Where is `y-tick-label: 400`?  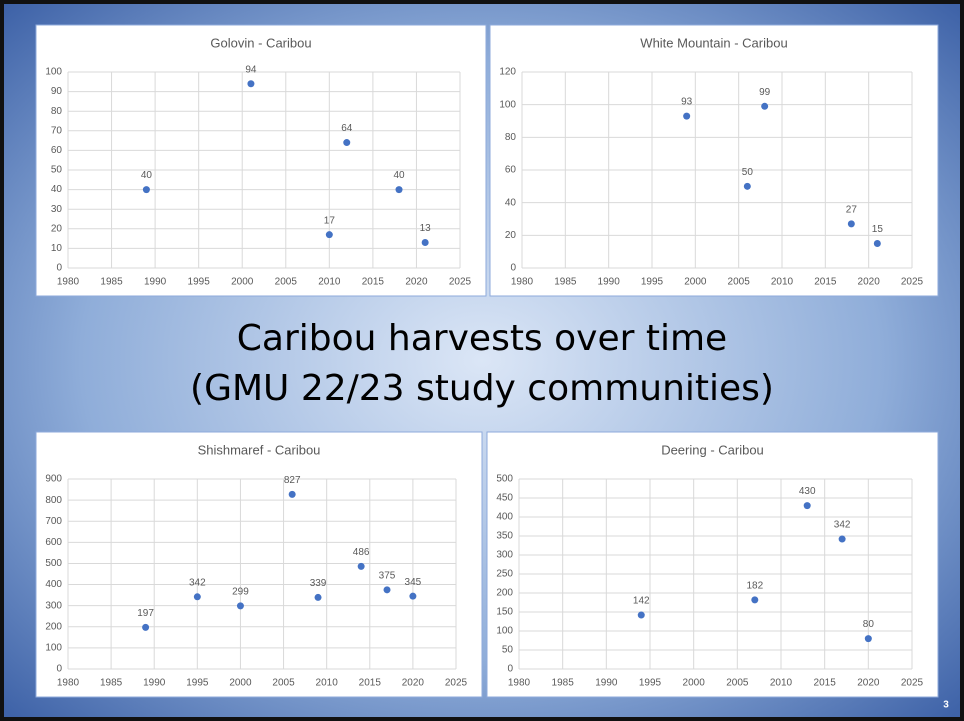
y-tick-label: 400 is located at coordinates (53, 584).